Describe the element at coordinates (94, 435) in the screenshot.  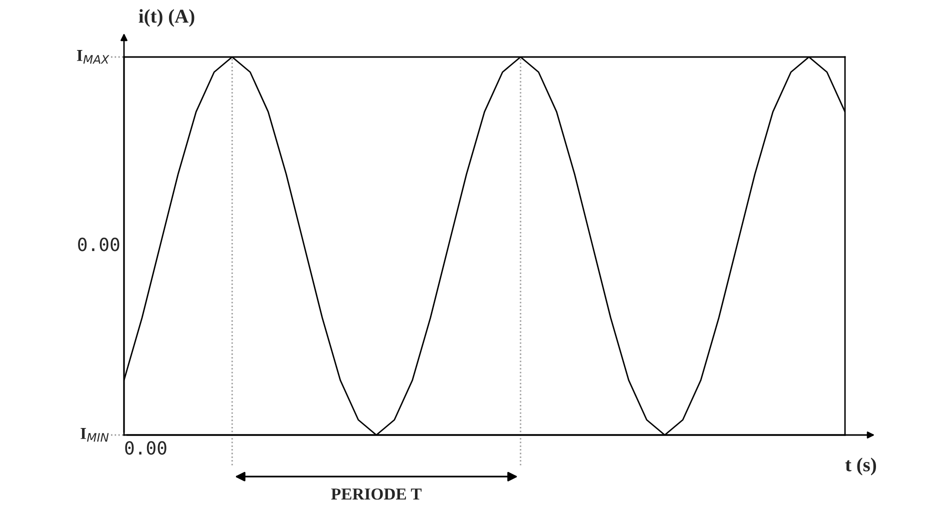
I see `text: I$_{MIN}$` at that location.